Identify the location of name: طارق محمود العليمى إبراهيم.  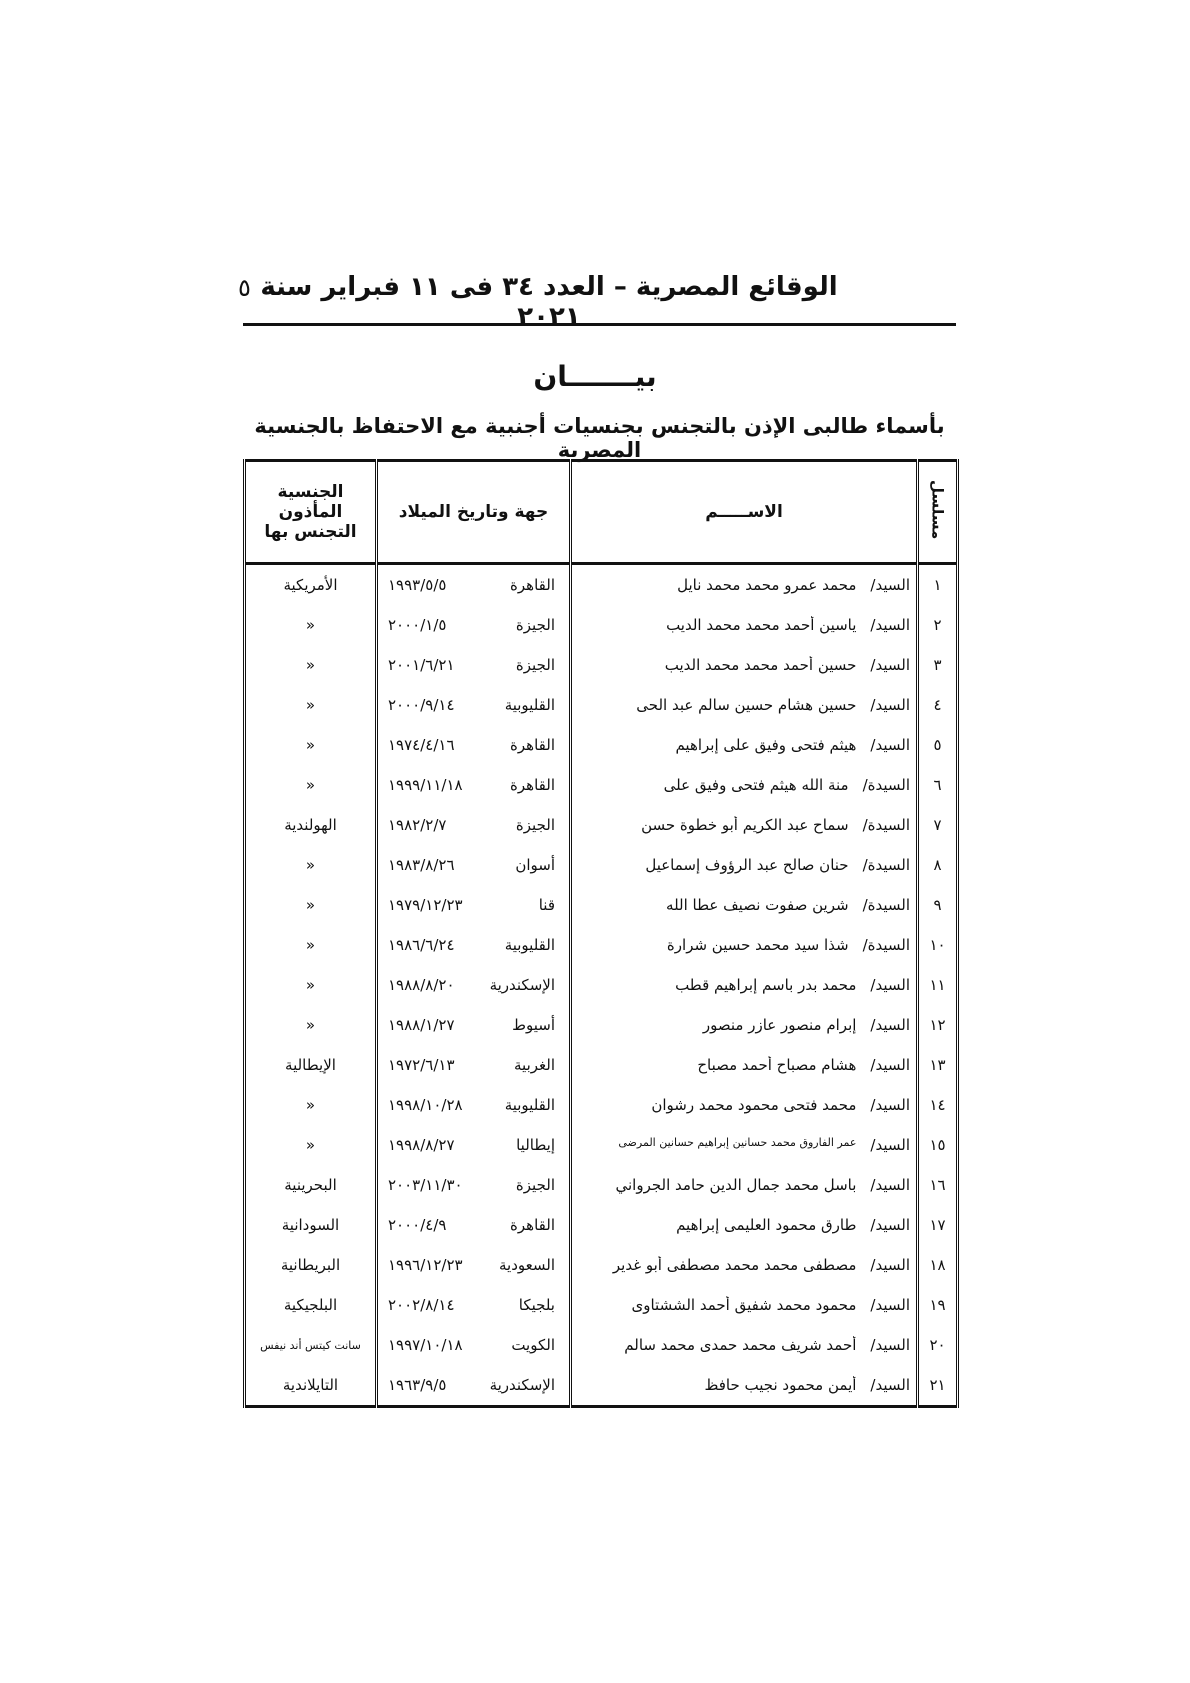
(766, 1225).